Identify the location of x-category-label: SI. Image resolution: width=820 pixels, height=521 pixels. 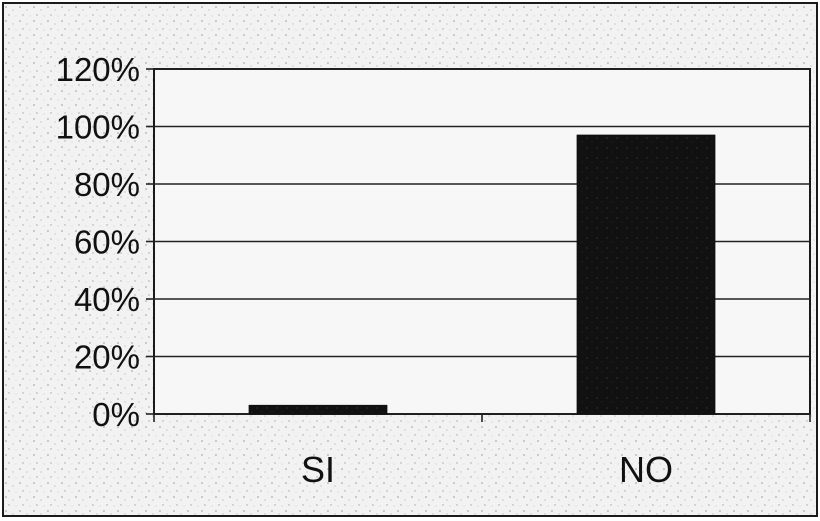
(318, 469).